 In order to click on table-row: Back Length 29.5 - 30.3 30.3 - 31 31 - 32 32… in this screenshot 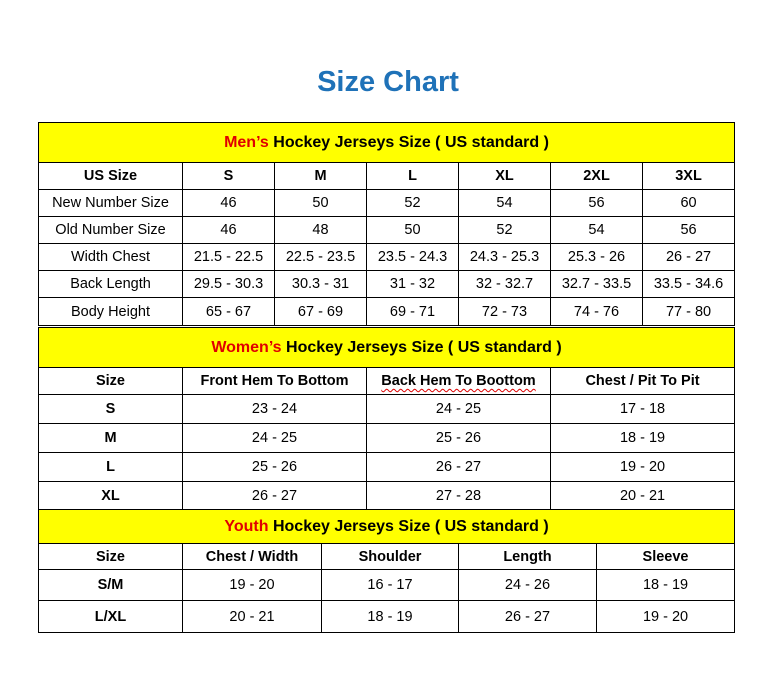, I will do `click(387, 284)`.